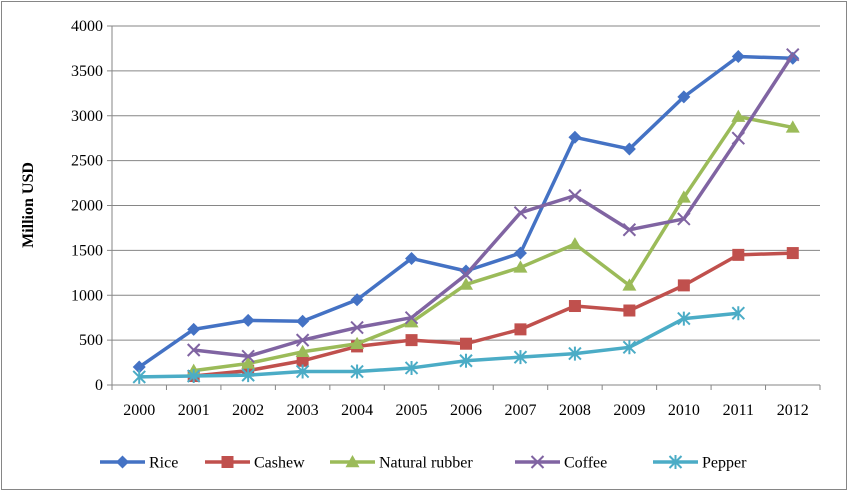 The image size is (850, 493). Describe the element at coordinates (87, 295) in the screenshot. I see `y-tick-label: 1000` at that location.